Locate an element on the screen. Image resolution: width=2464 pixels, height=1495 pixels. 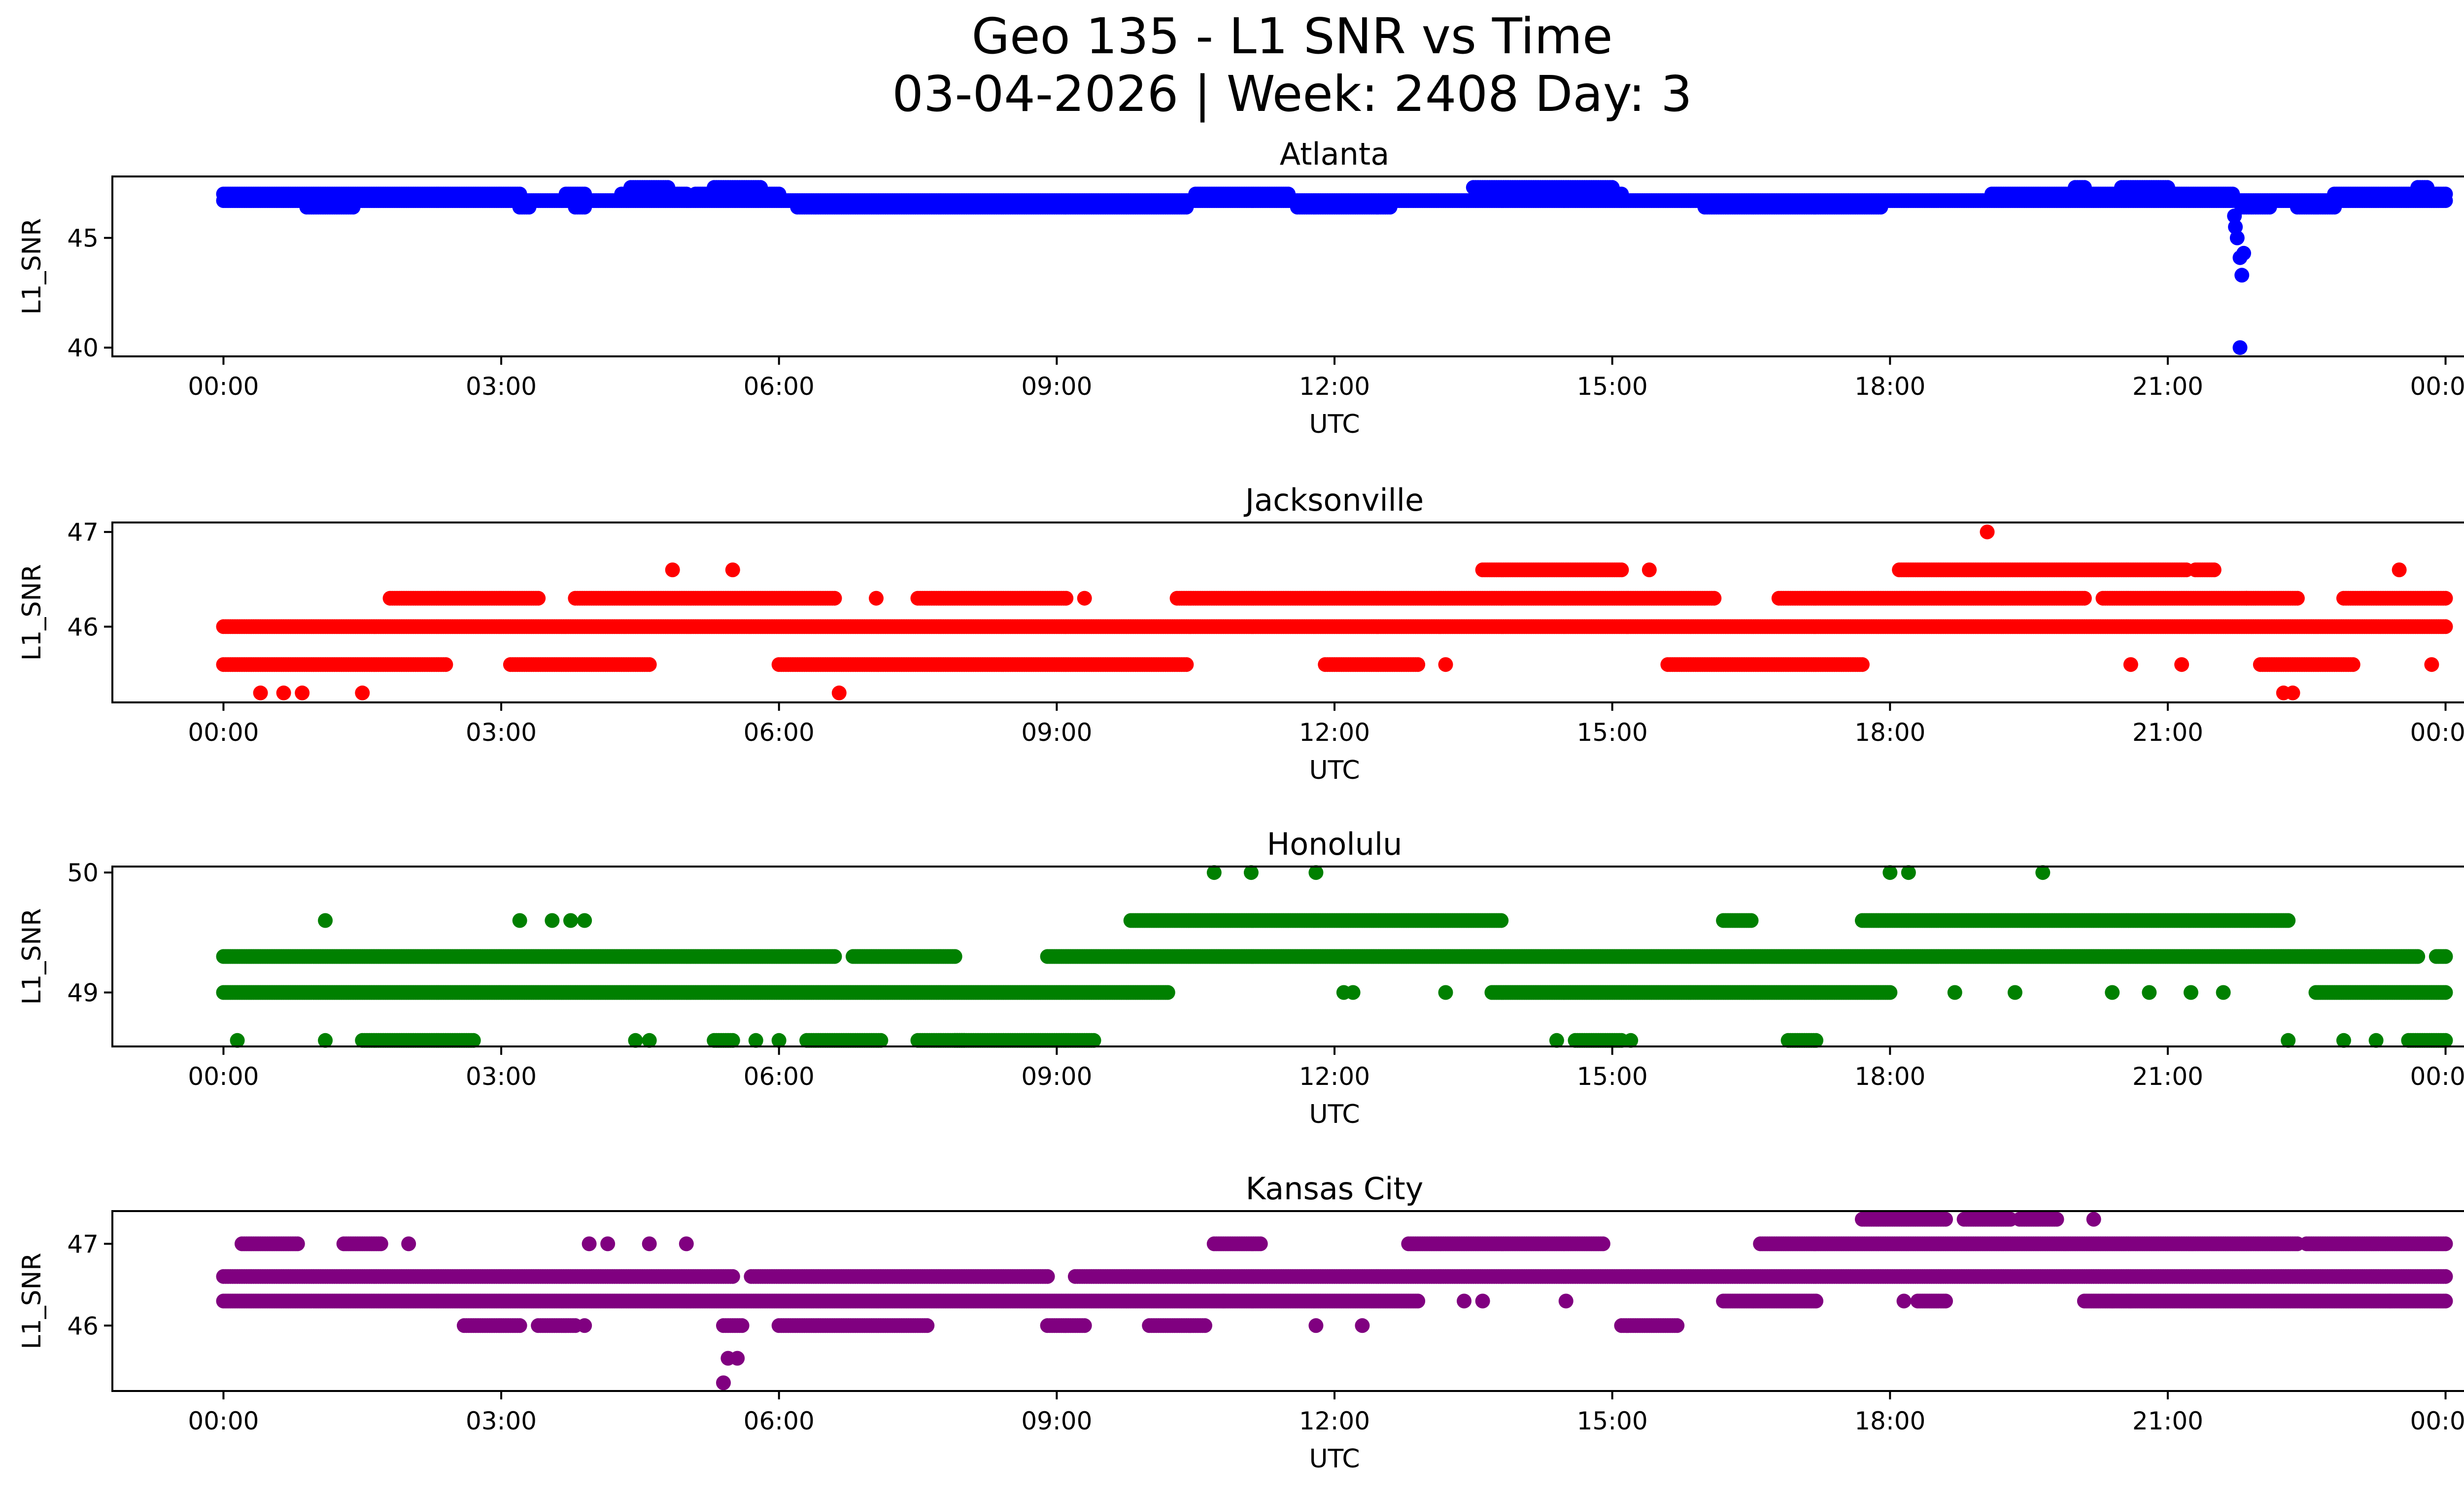
chart-title: Geo 135 - L1 SNR vs Time is located at coordinates (1292, 36).